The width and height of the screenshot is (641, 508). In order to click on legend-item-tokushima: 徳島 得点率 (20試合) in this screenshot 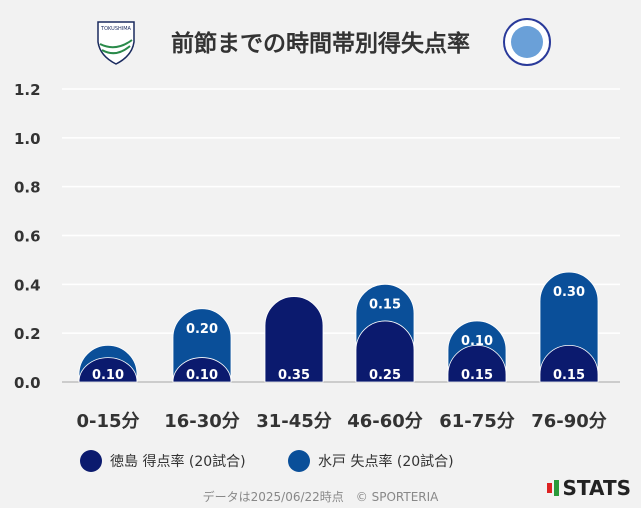, I will do `click(163, 461)`.